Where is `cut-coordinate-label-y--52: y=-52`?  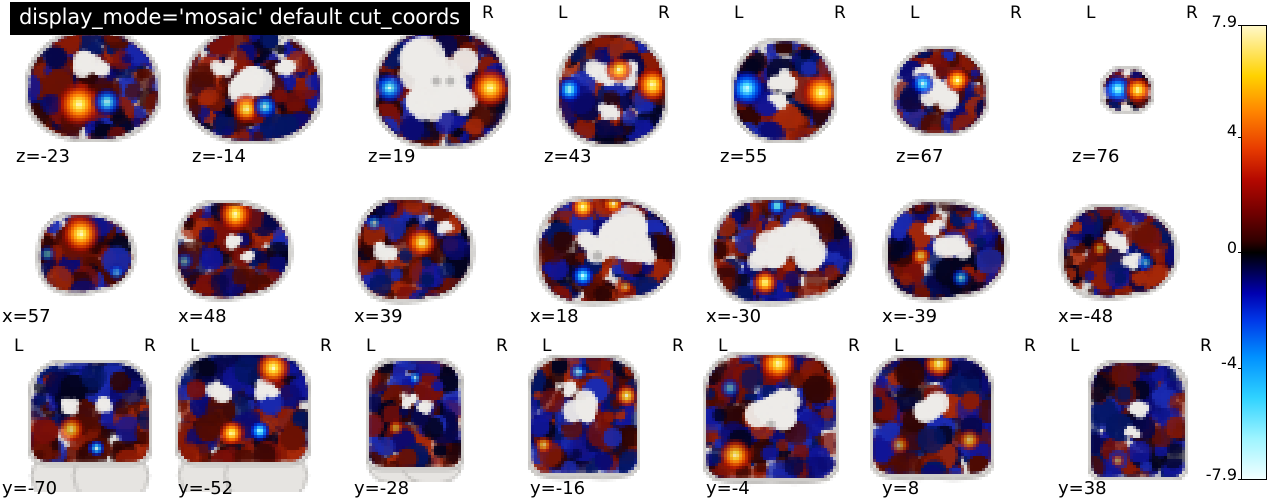
cut-coordinate-label-y--52: y=-52 is located at coordinates (206, 488).